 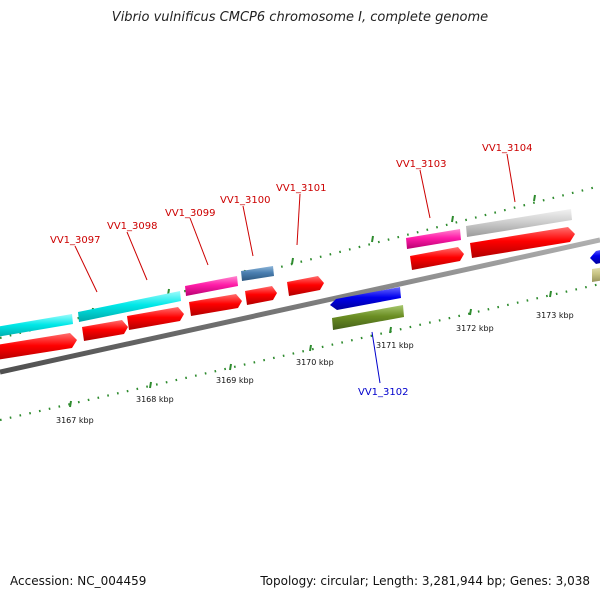 I want to click on kbp-label: 3169 kbp, so click(x=235, y=380).